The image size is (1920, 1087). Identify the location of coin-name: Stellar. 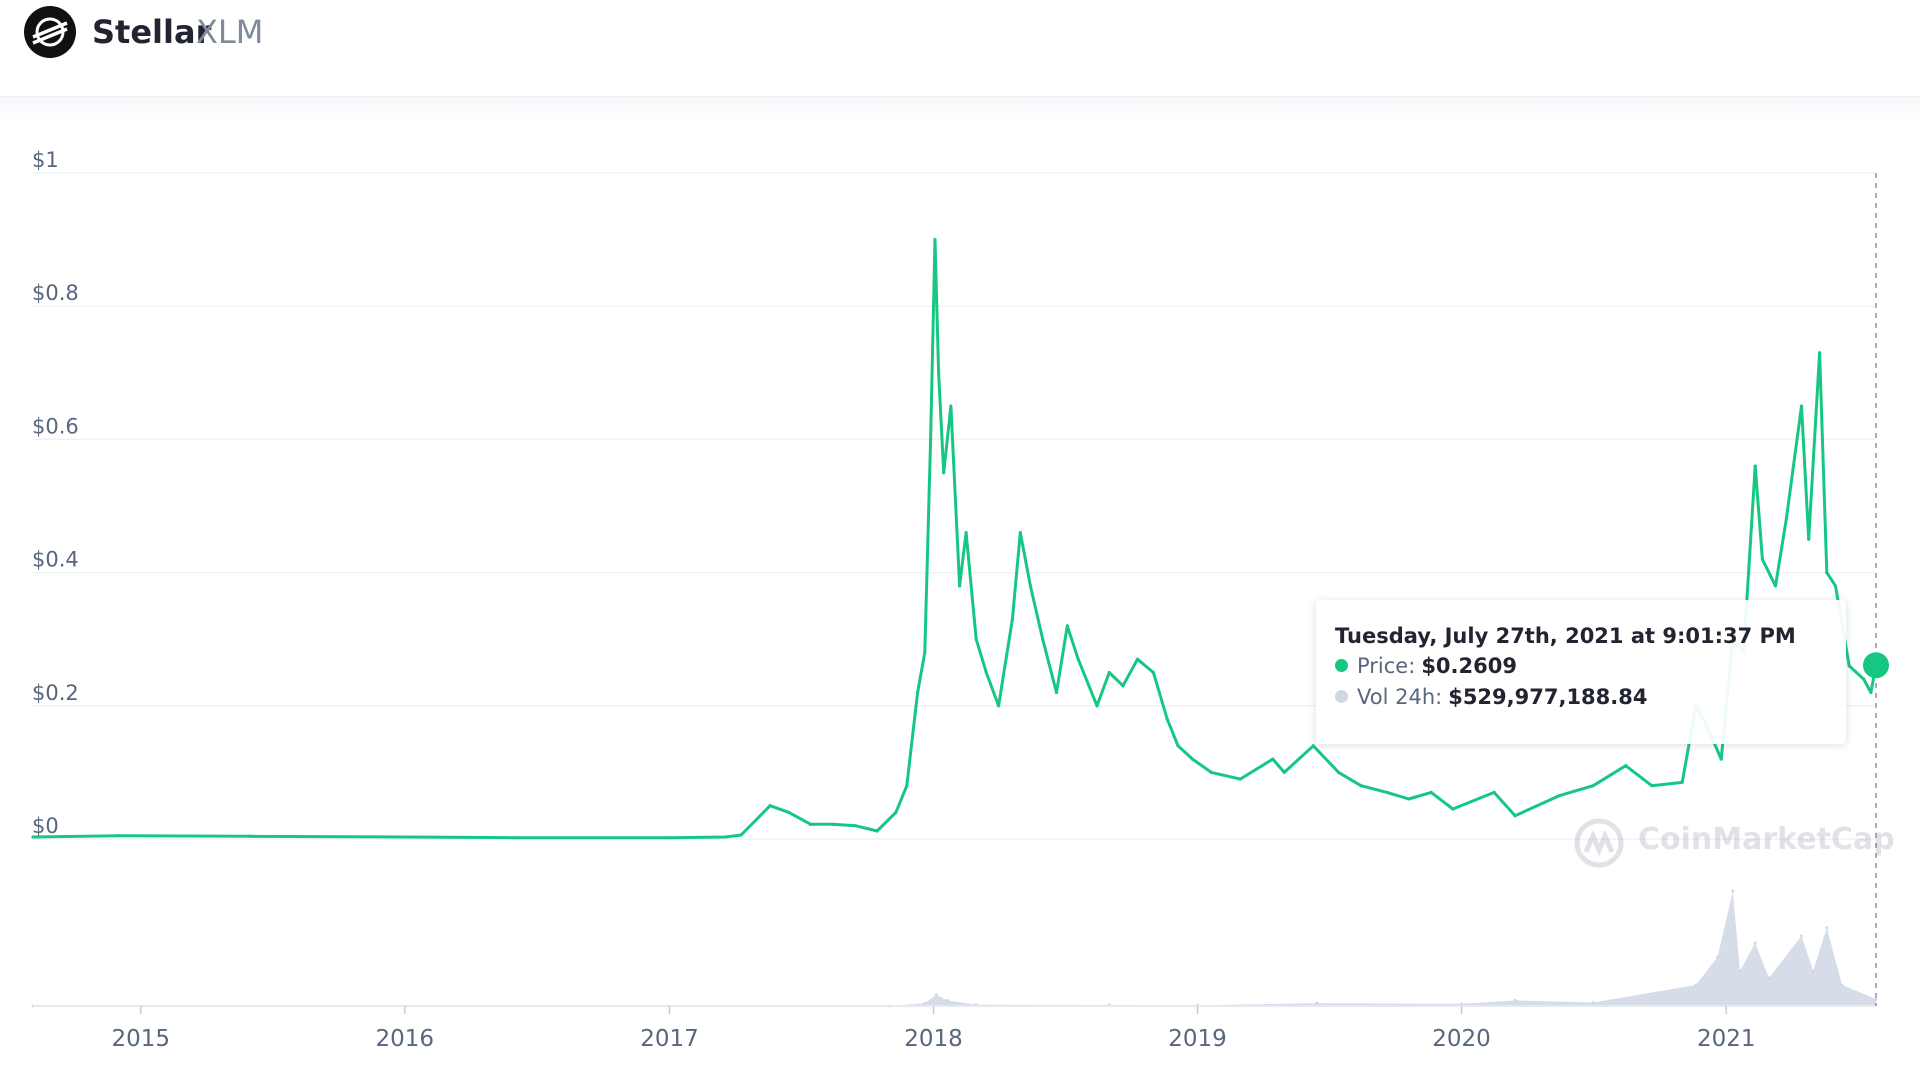
(152, 32).